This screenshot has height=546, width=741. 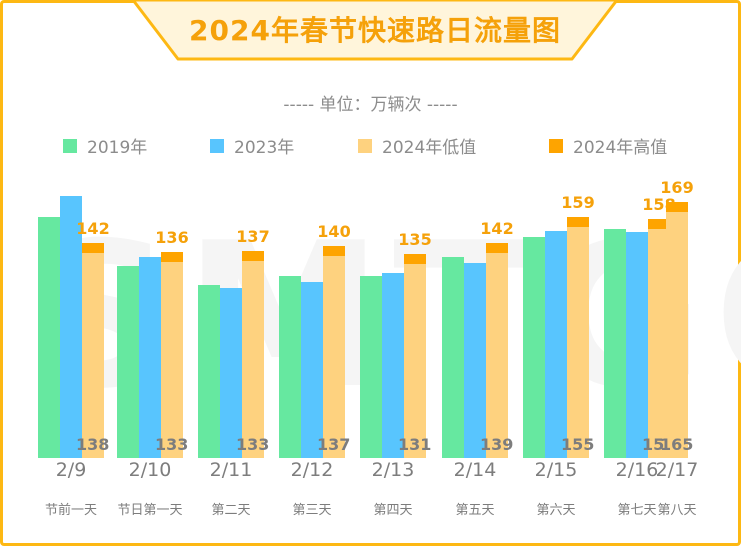 I want to click on legend-item-2023: 2023年, so click(x=252, y=145).